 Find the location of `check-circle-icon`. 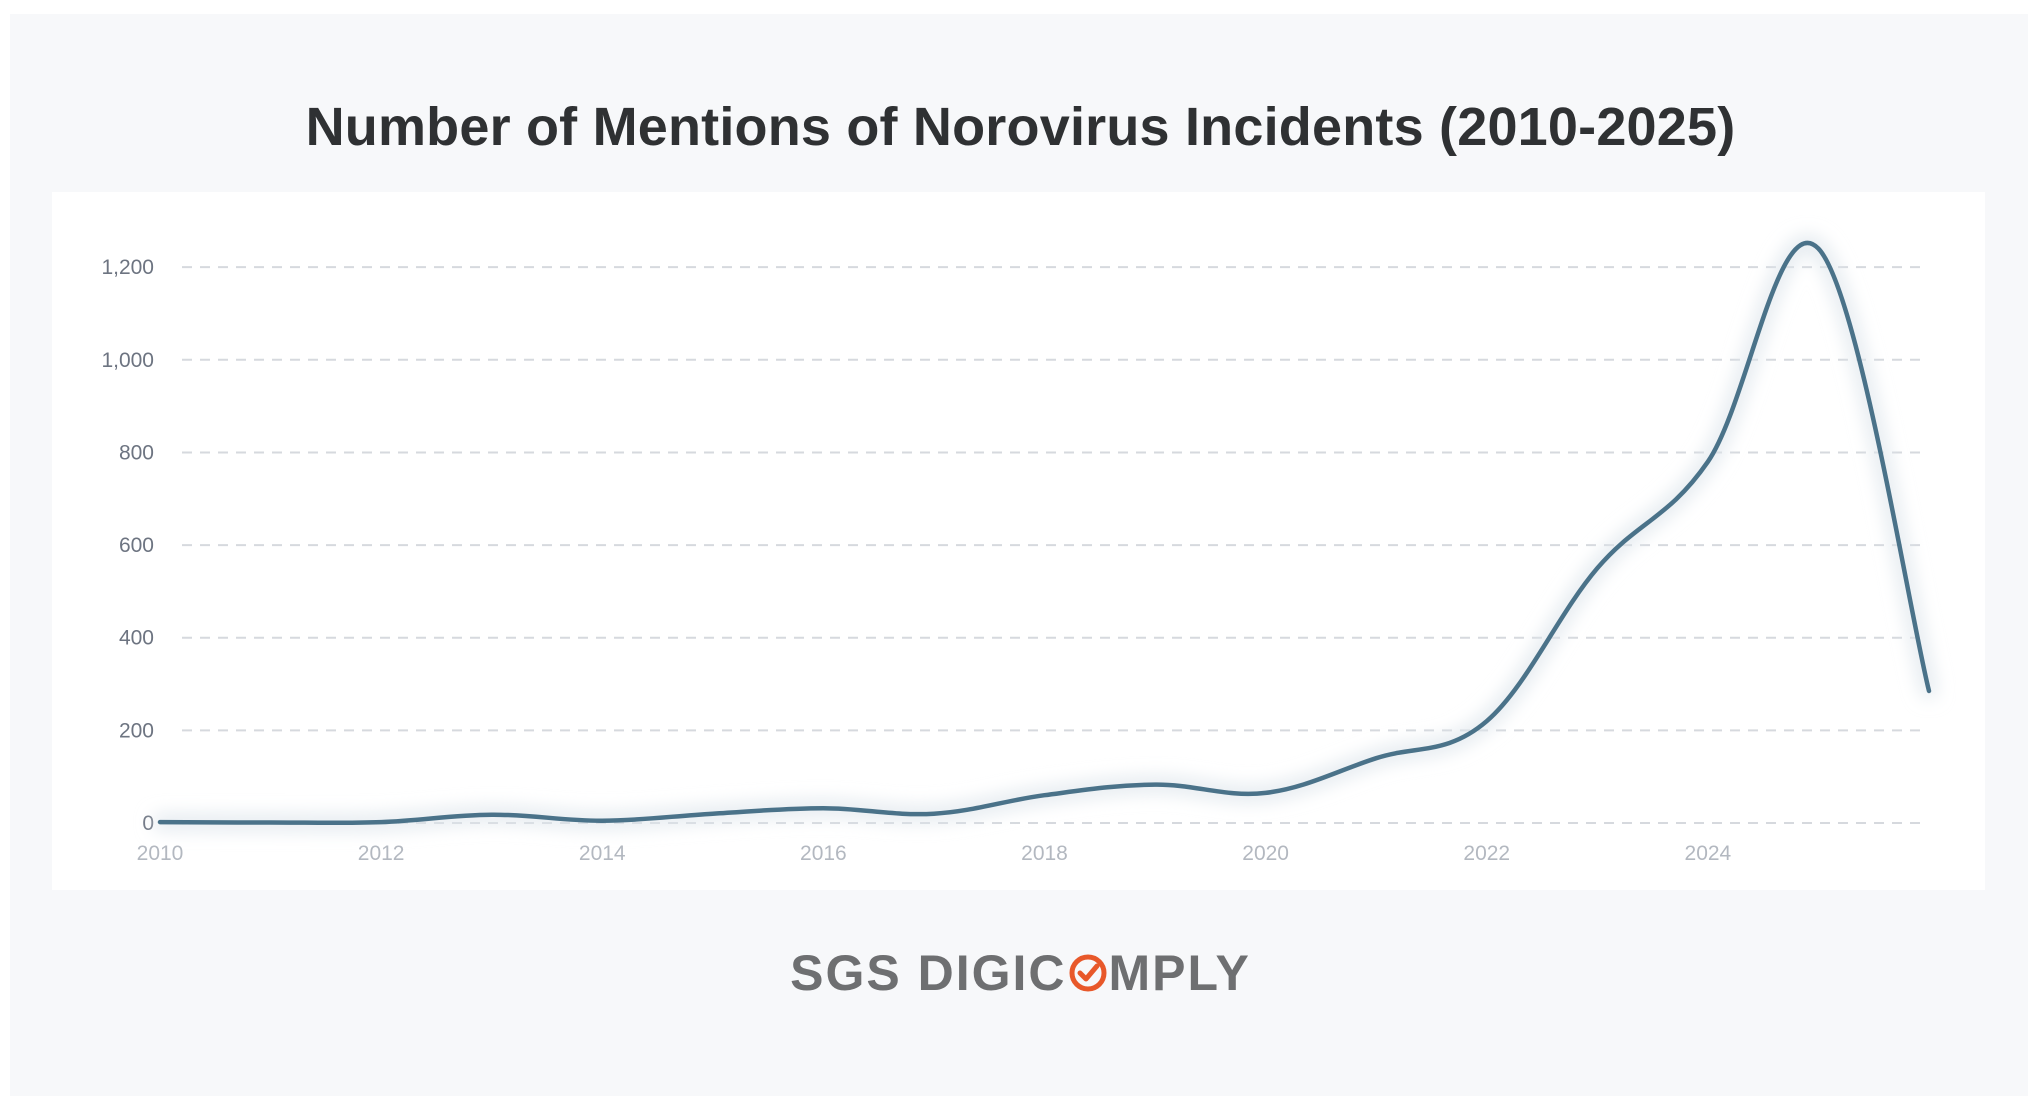

check-circle-icon is located at coordinates (1088, 973).